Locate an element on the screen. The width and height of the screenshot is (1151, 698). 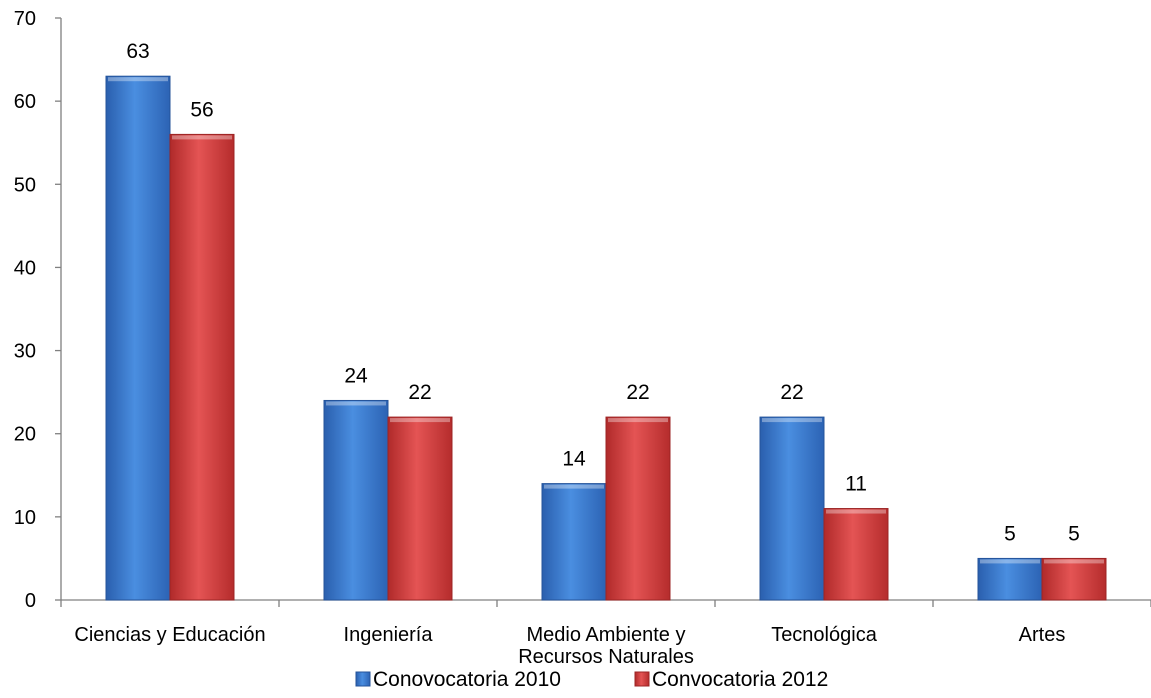
y-tick-label: 60 is located at coordinates (25, 102).